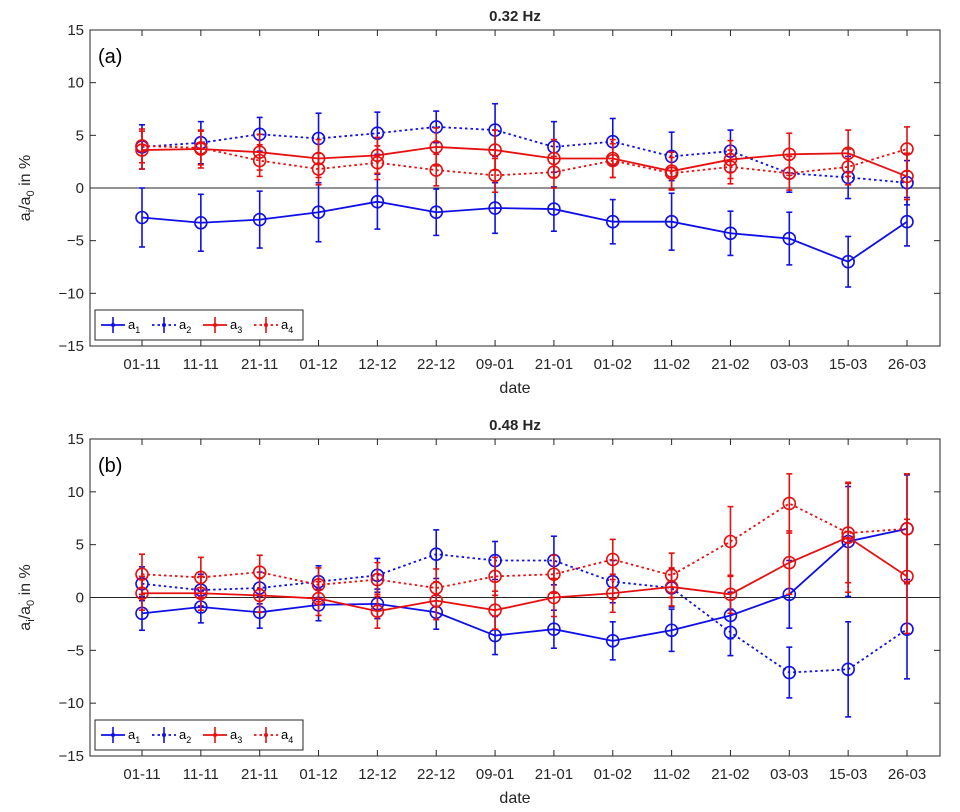 This screenshot has width=960, height=812. Describe the element at coordinates (80, 188) in the screenshot. I see `y-tick-label: 0` at that location.